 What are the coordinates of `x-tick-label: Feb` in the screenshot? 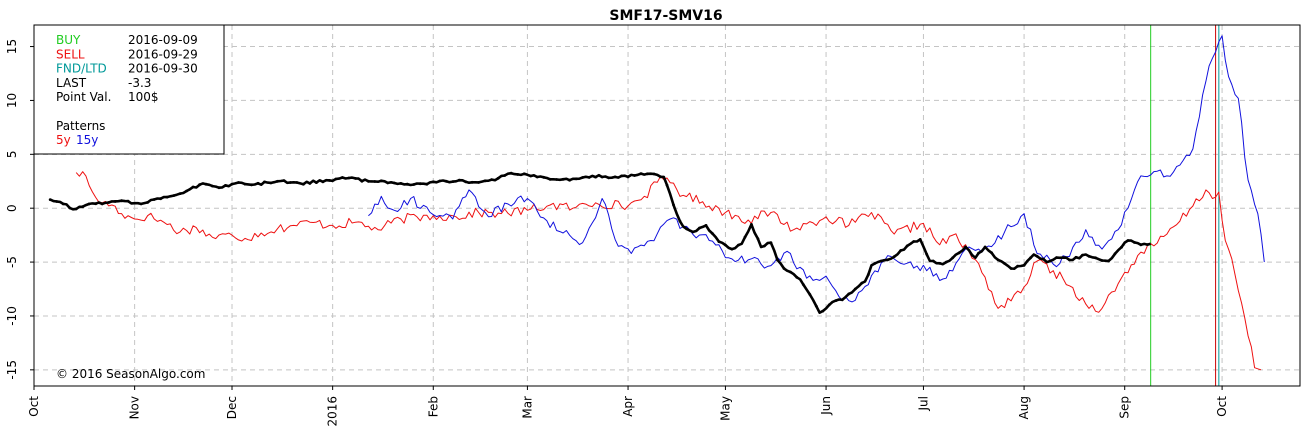 It's located at (433, 406).